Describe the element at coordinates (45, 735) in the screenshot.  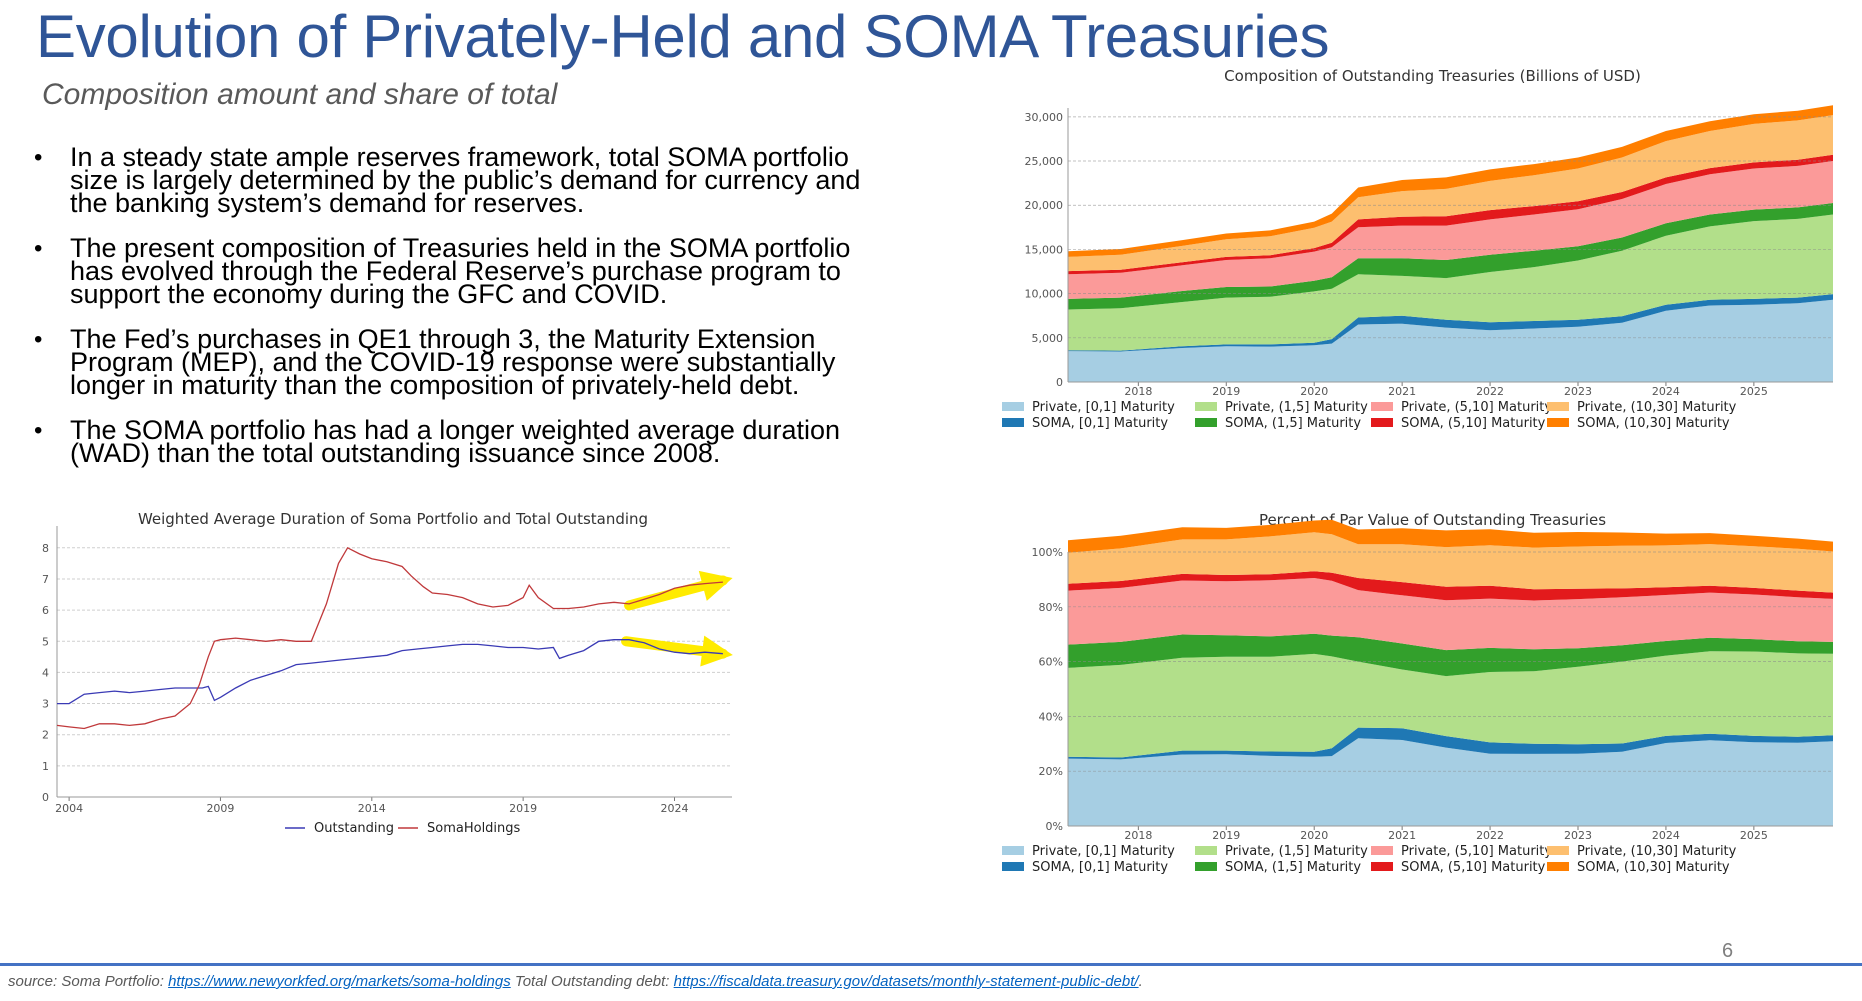
I see `wad-y-tick-label: 2` at that location.